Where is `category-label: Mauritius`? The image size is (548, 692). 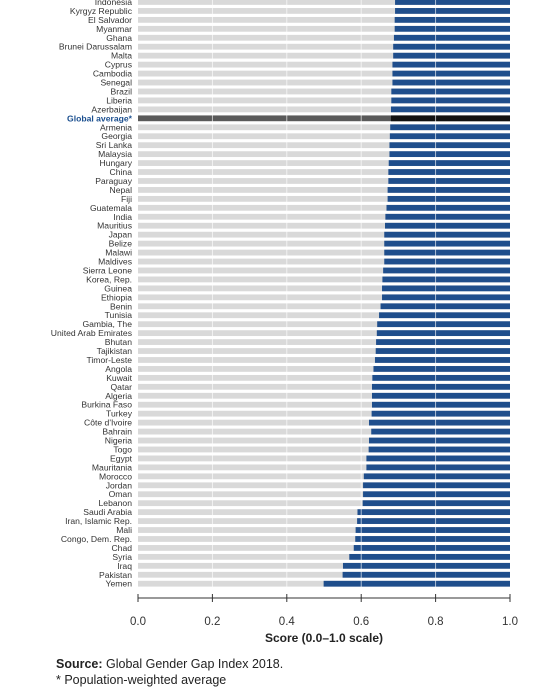 category-label: Mauritius is located at coordinates (114, 226).